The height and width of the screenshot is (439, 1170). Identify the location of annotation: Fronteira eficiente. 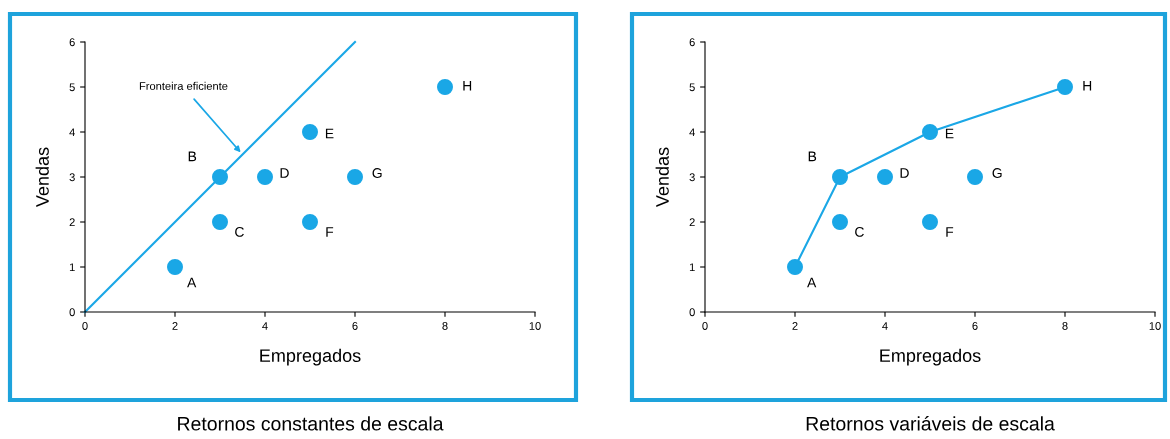
(183, 85).